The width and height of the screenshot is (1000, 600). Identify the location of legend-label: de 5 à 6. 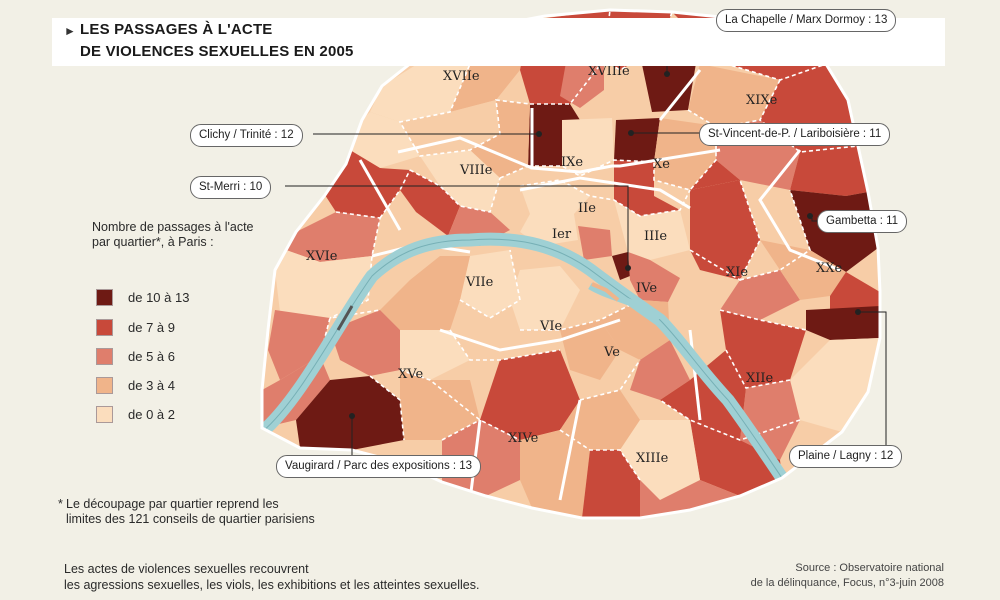
(151, 356).